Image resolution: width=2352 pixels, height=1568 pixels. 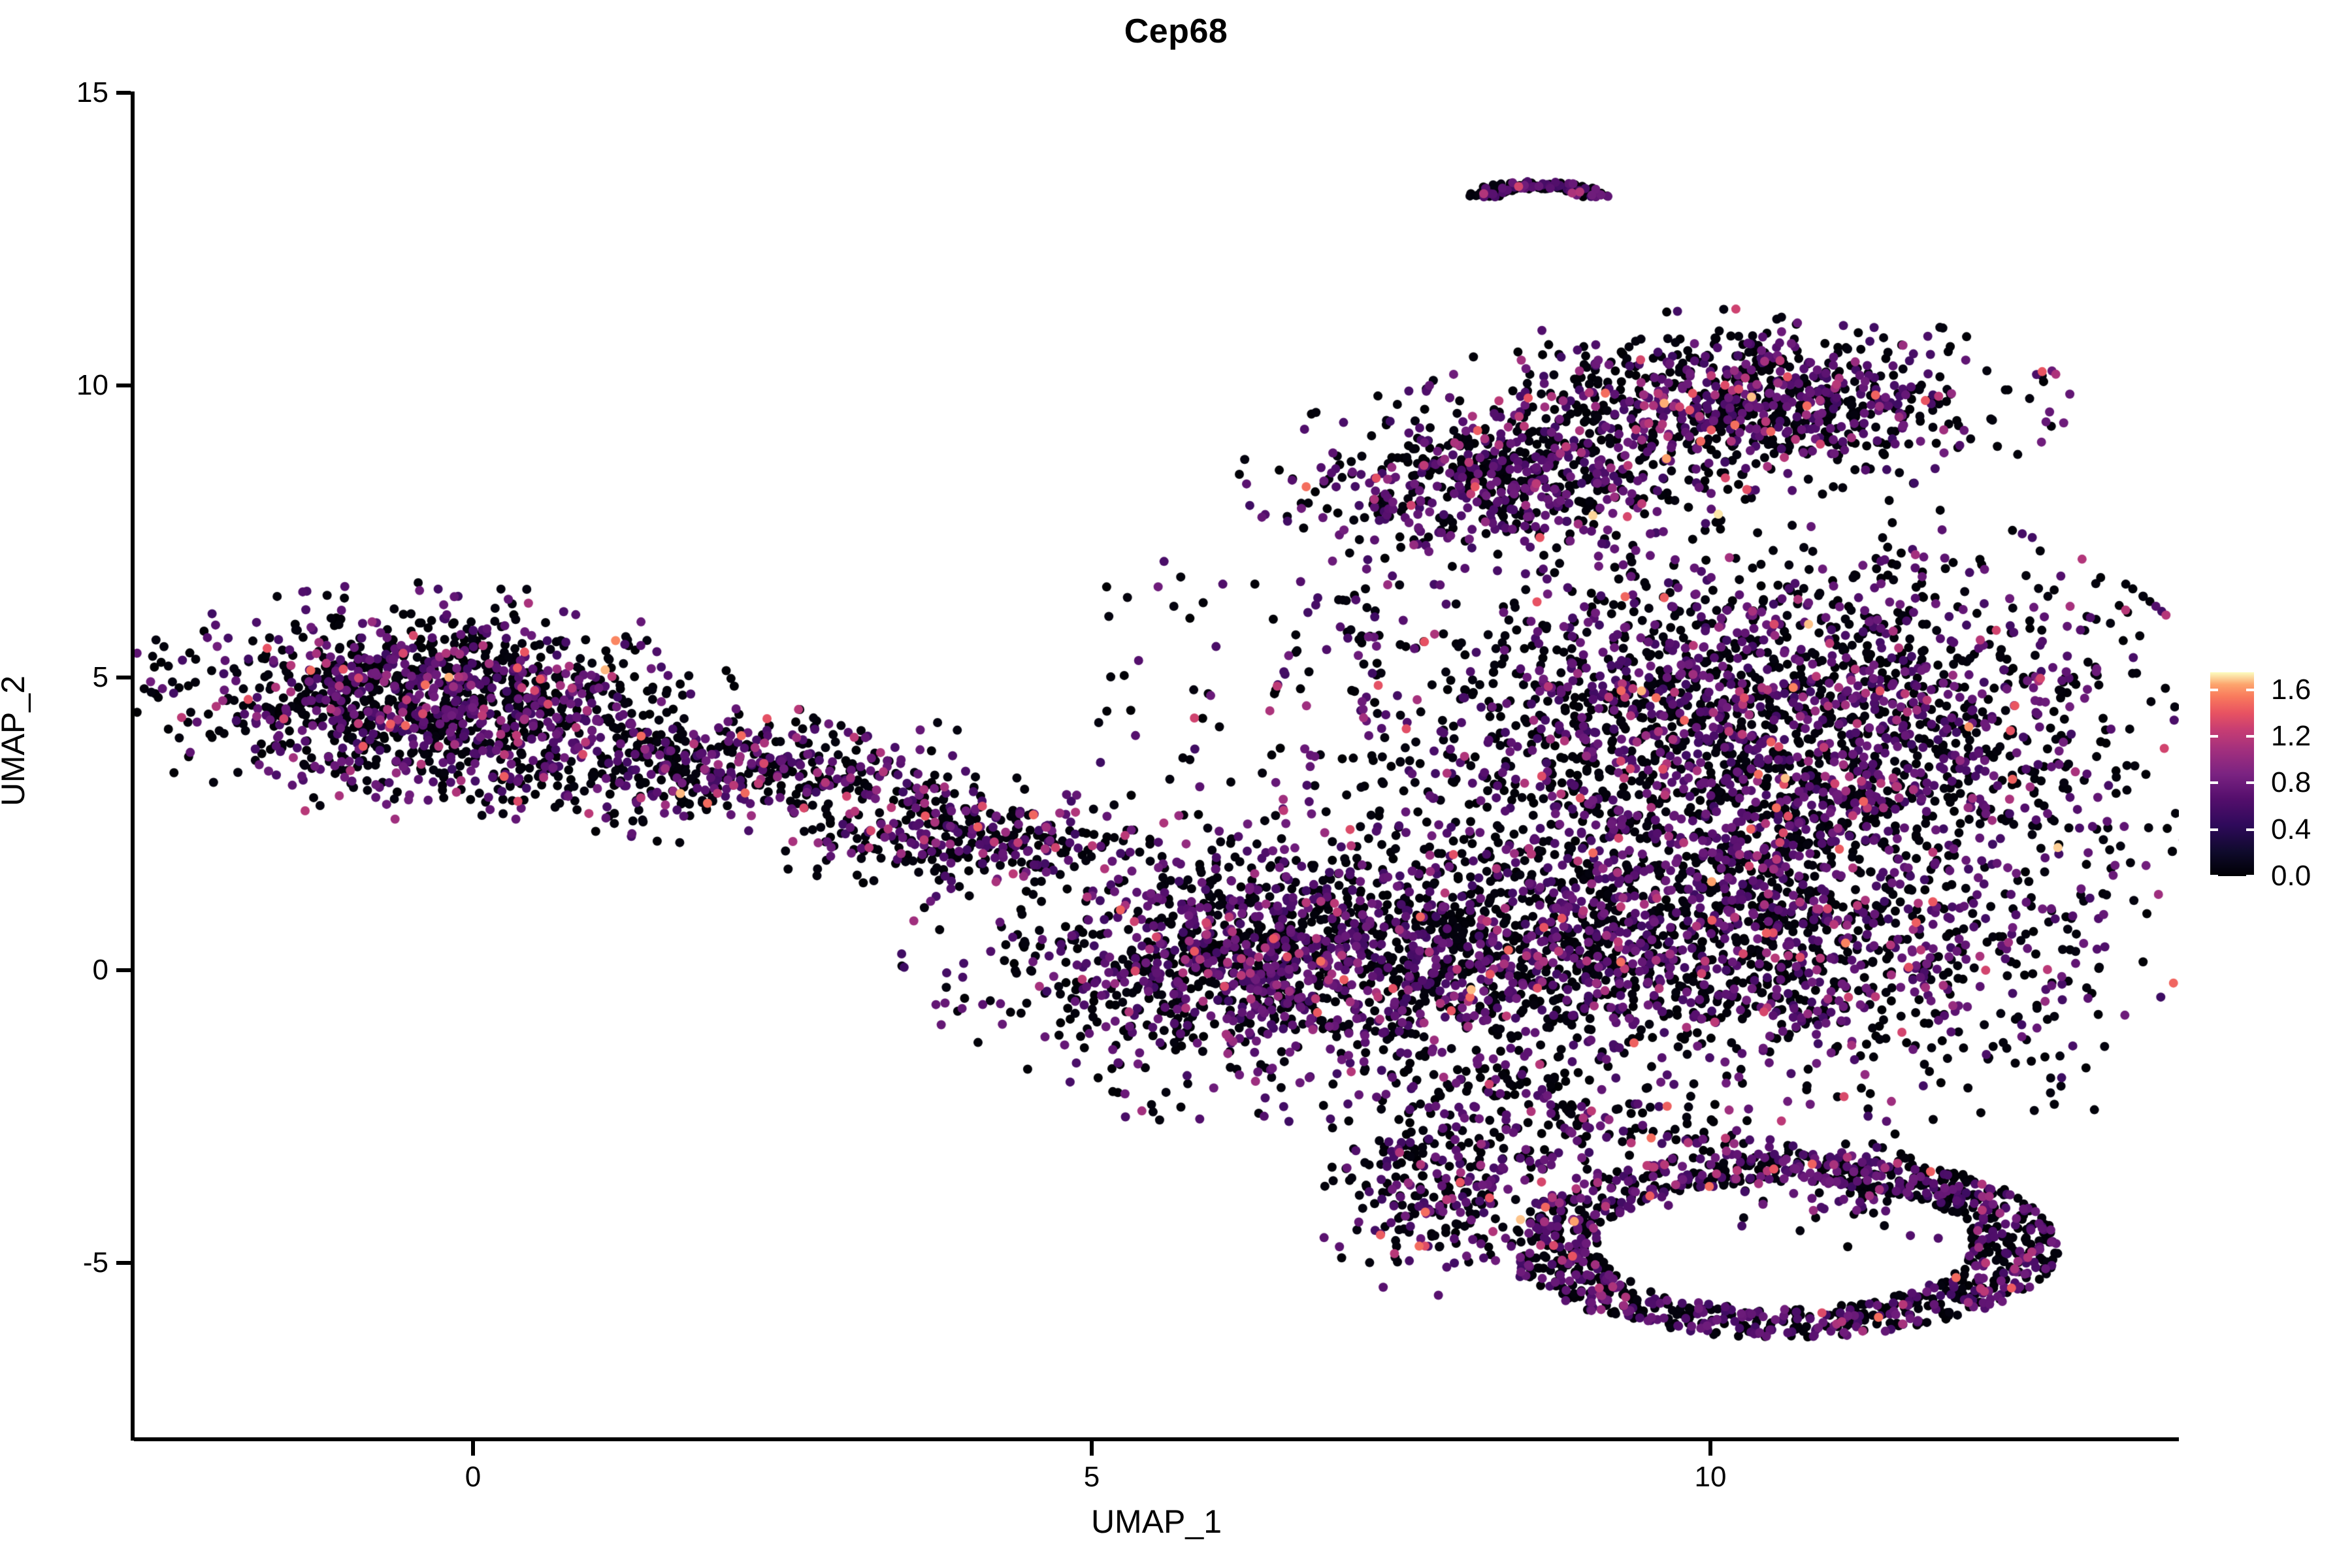 I want to click on y-tick-label: 0, so click(x=100, y=970).